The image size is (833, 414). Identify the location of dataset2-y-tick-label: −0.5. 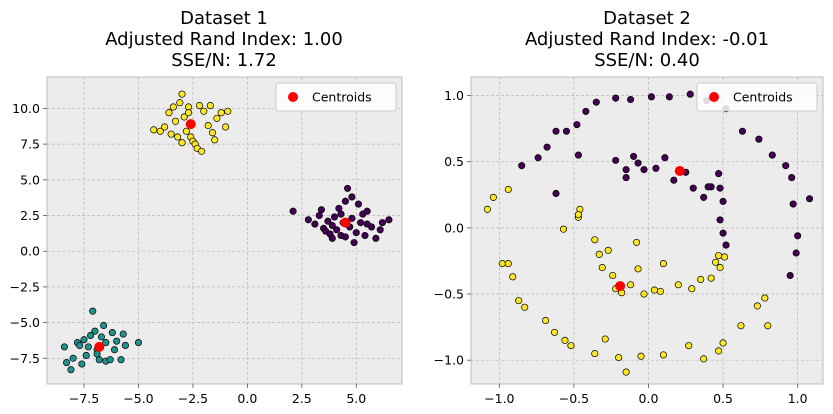
(449, 294).